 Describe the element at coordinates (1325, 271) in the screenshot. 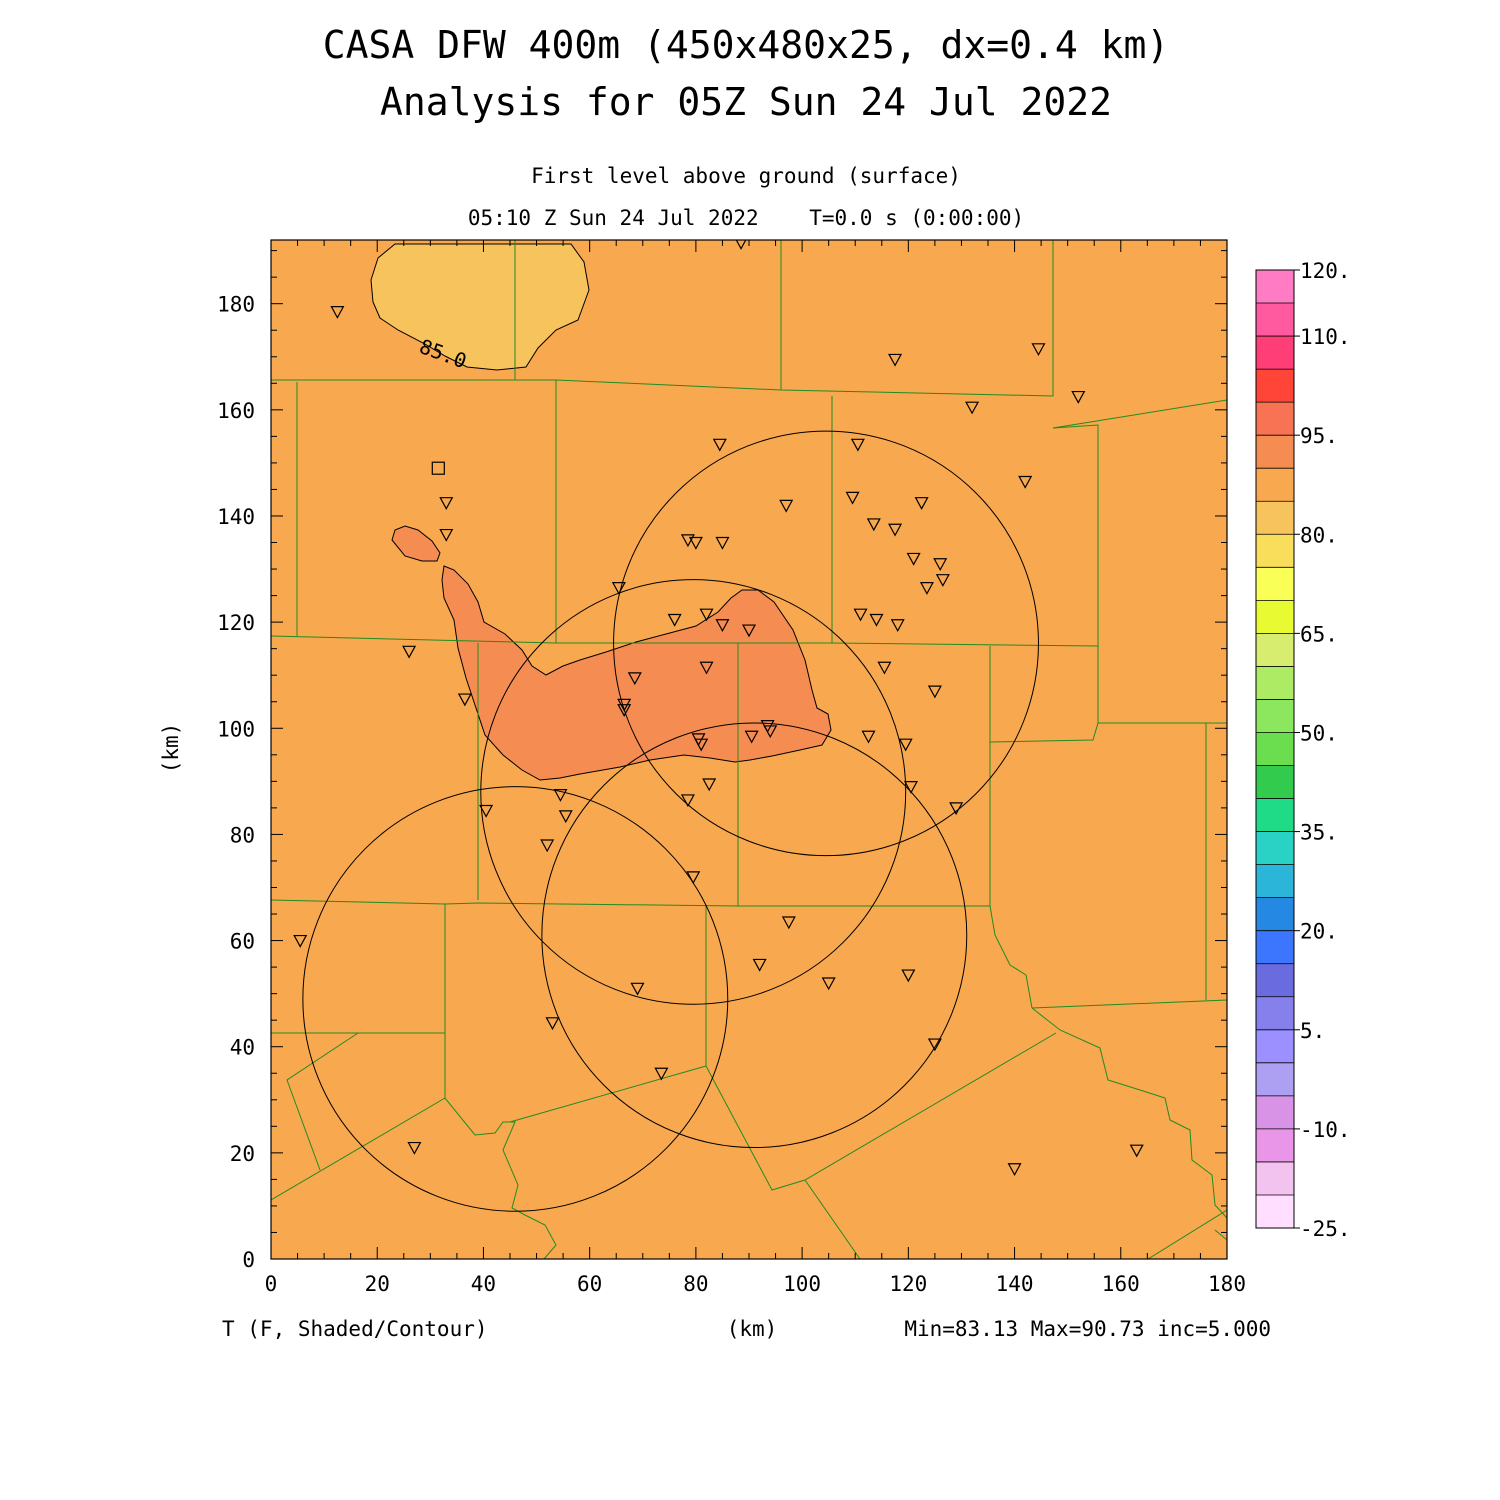

I see `colorbar-tick-label: 120.` at that location.